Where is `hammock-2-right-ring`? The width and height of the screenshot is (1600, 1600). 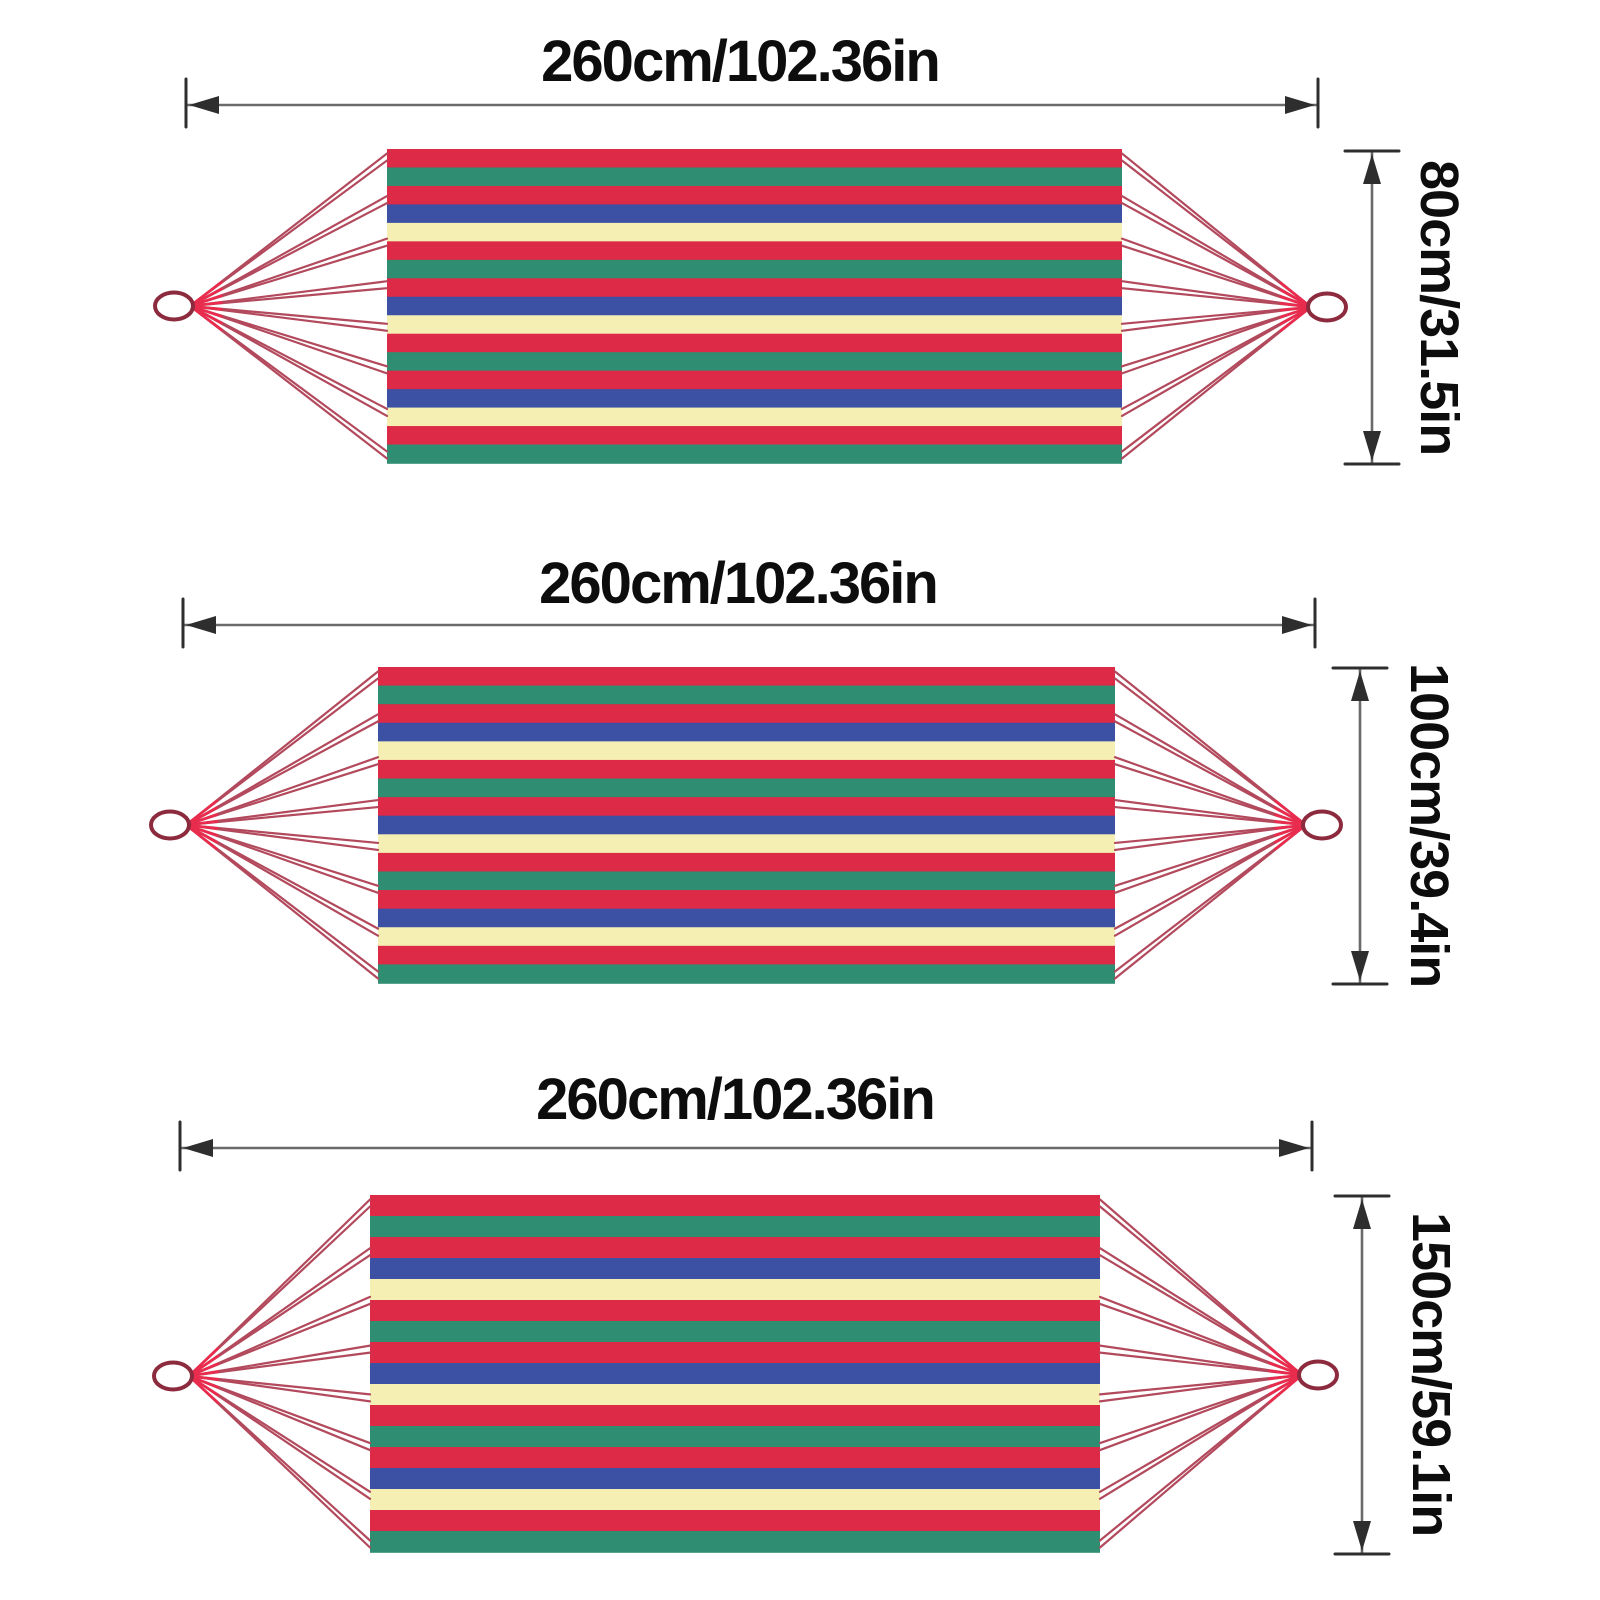
hammock-2-right-ring is located at coordinates (1322, 825).